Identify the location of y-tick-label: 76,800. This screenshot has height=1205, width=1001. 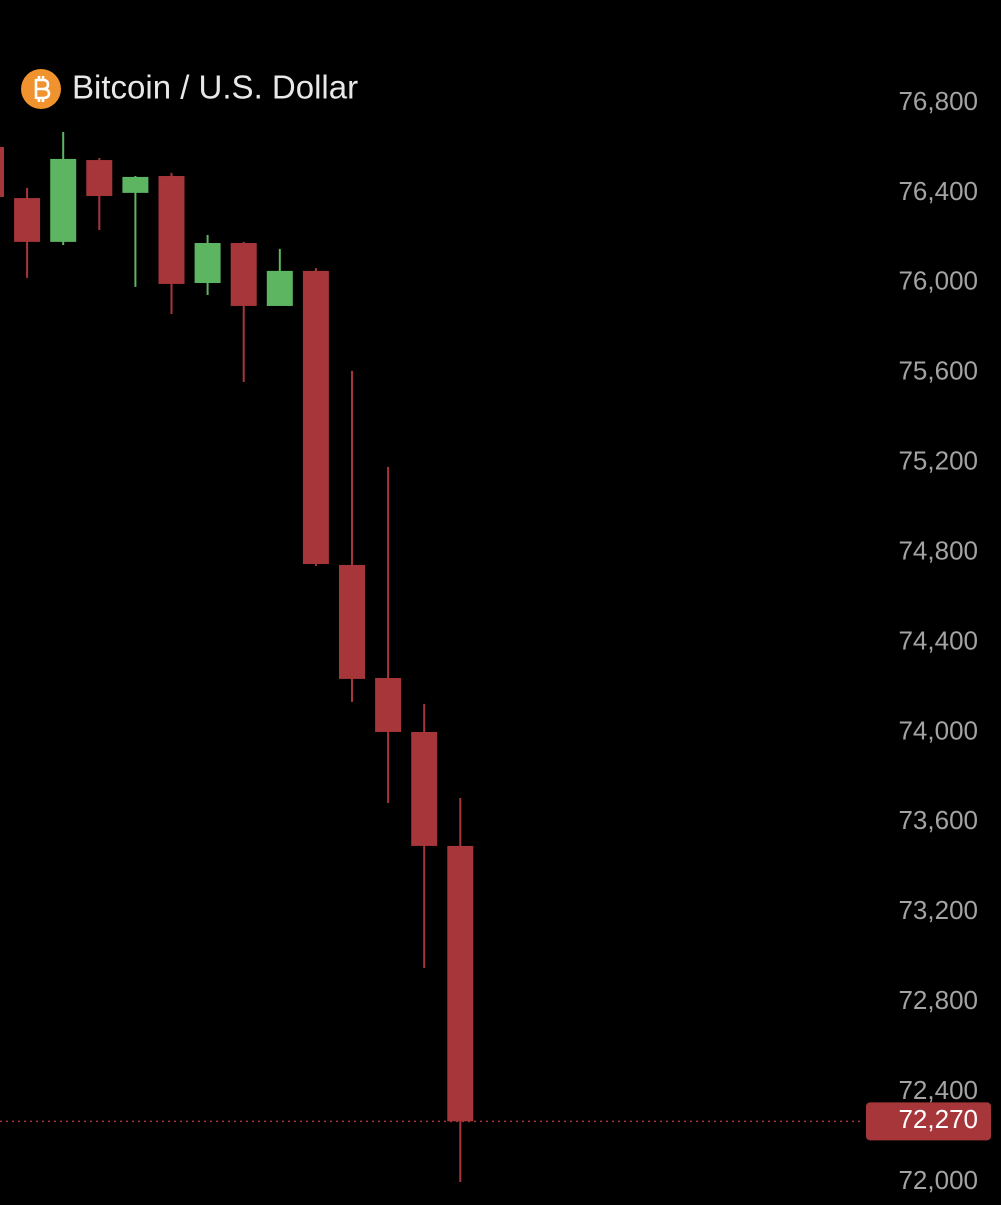
(938, 101).